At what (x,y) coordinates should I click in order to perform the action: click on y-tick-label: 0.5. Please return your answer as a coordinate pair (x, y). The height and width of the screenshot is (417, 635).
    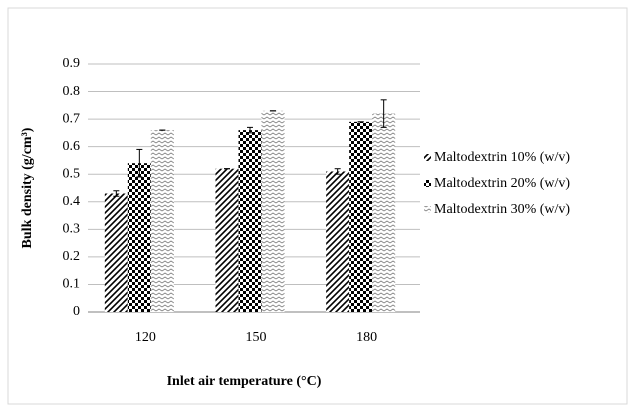
    Looking at the image, I should click on (72, 173).